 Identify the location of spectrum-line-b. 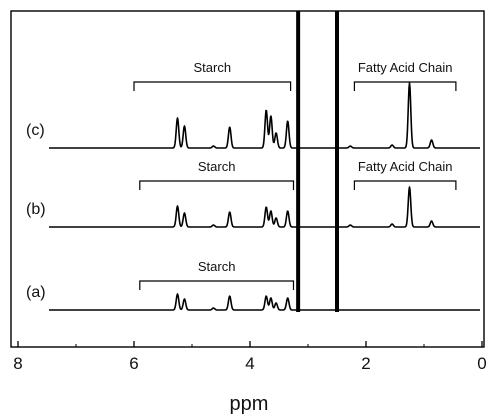
(264, 207).